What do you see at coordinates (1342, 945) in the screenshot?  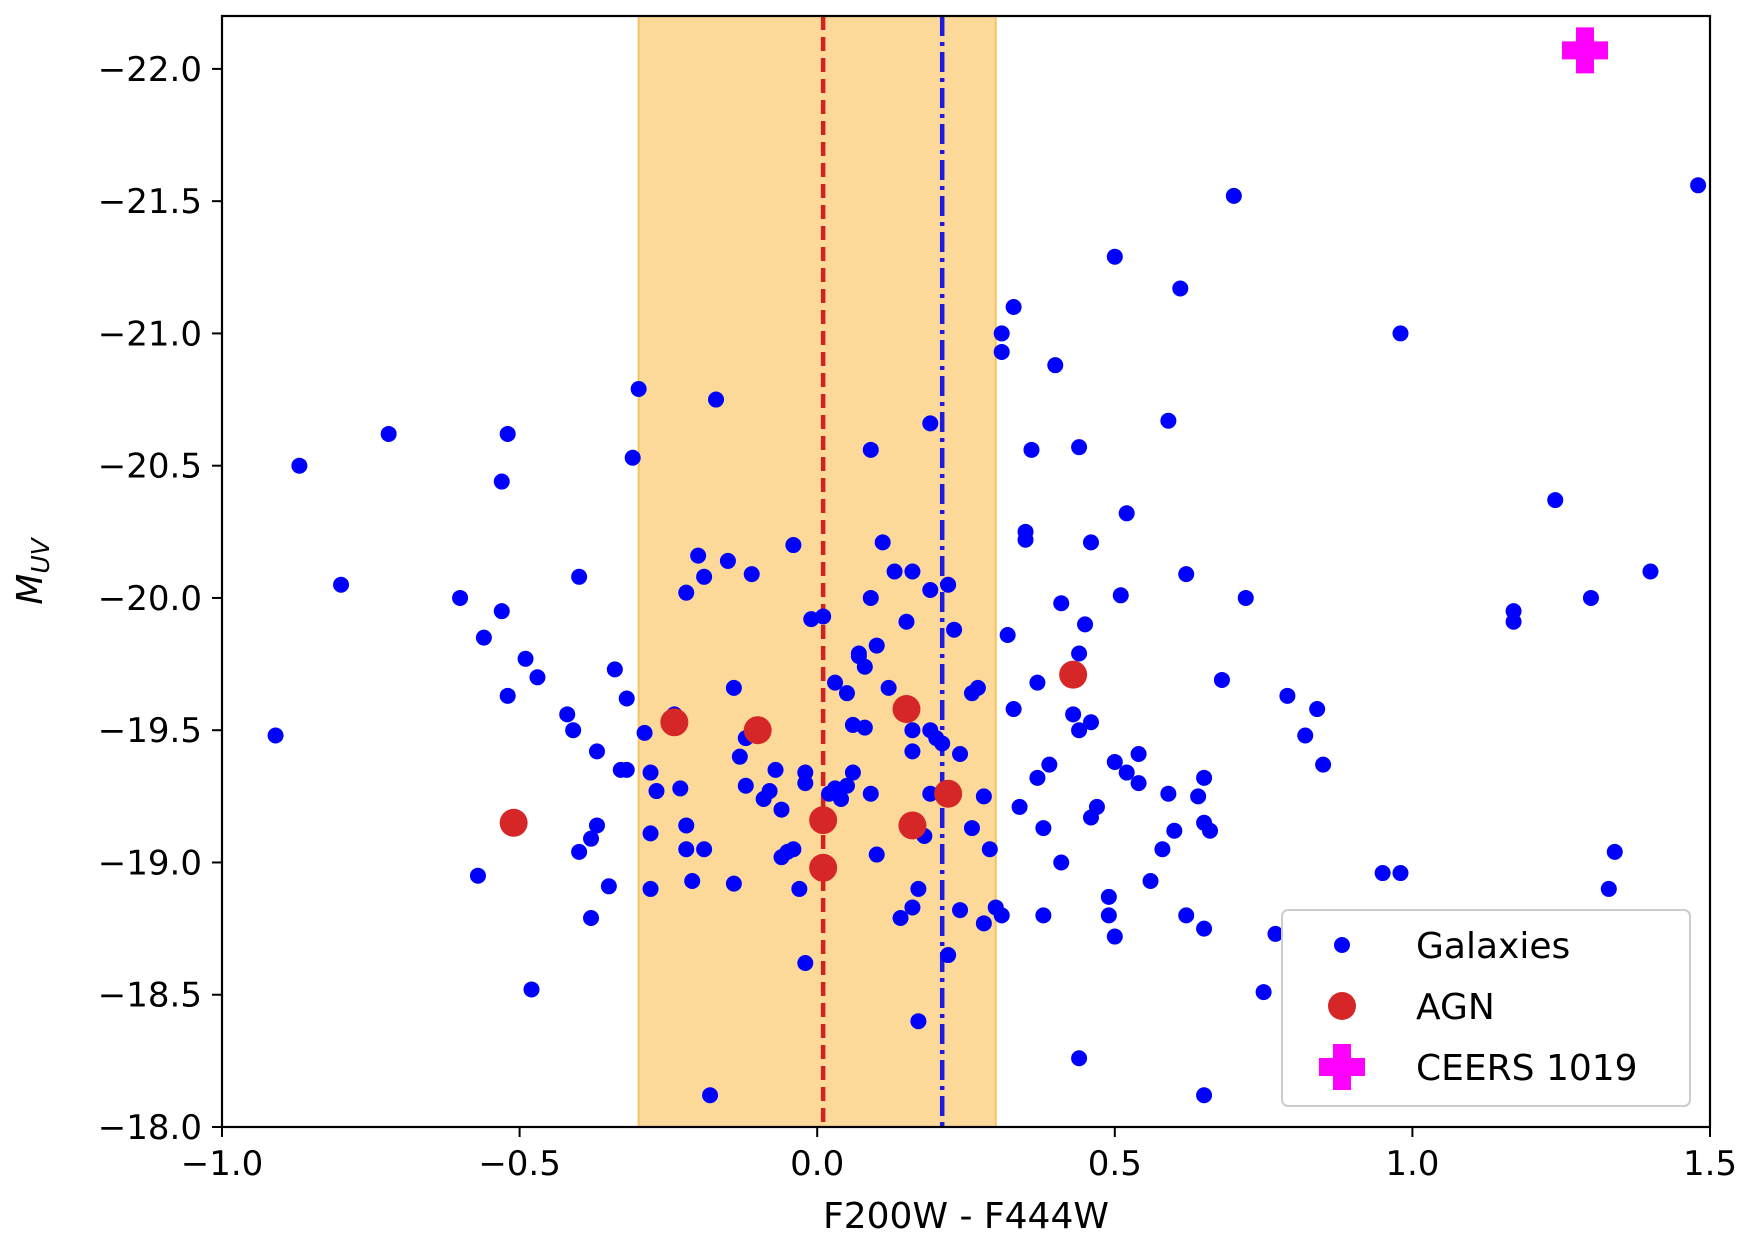 I see `legend-marker-galaxies` at bounding box center [1342, 945].